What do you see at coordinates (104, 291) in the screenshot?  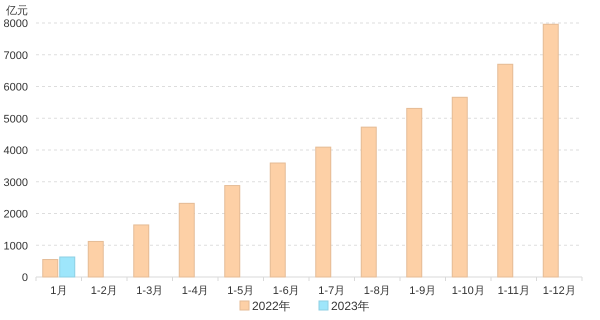 I see `x-tick-label: 1-2月` at bounding box center [104, 291].